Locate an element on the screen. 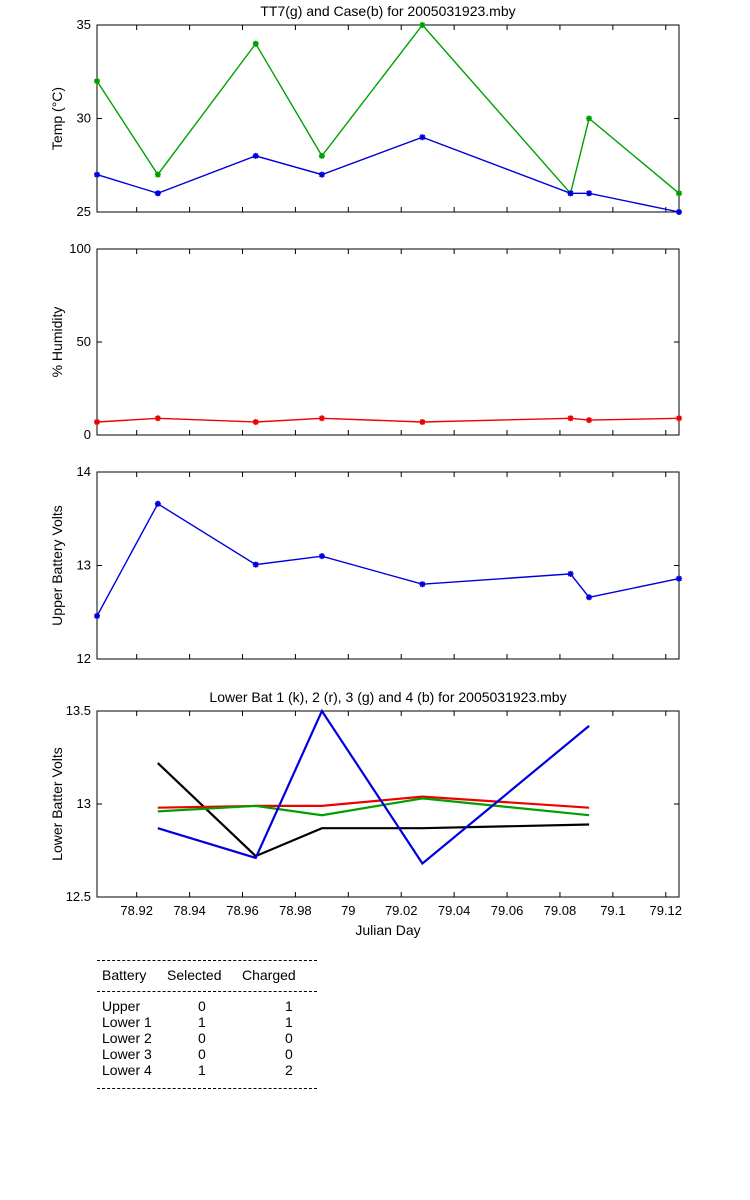 This screenshot has width=750, height=1200. table-row: Lower 3 0 0 is located at coordinates (207, 1054).